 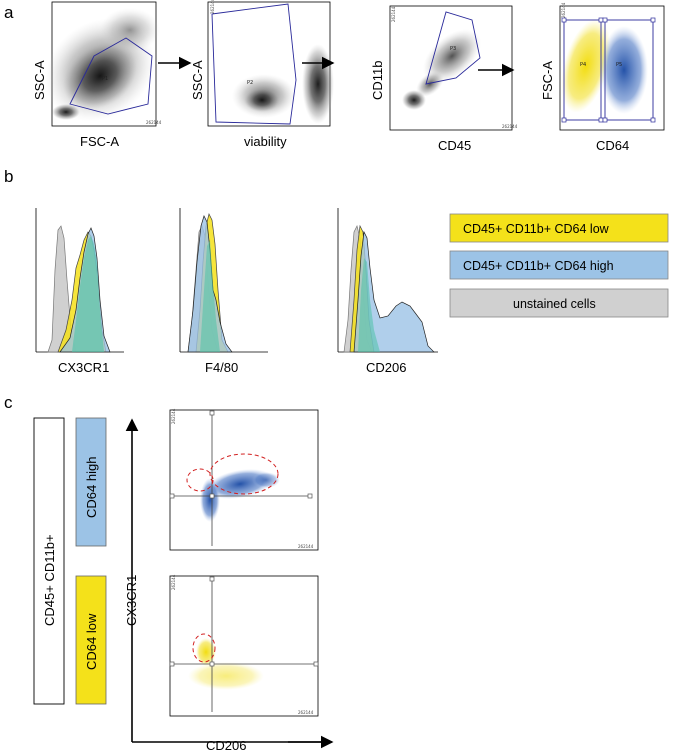 What do you see at coordinates (538, 266) in the screenshot?
I see `legend-label-cd64-high: CD45+ CD11b+ CD64 high` at bounding box center [538, 266].